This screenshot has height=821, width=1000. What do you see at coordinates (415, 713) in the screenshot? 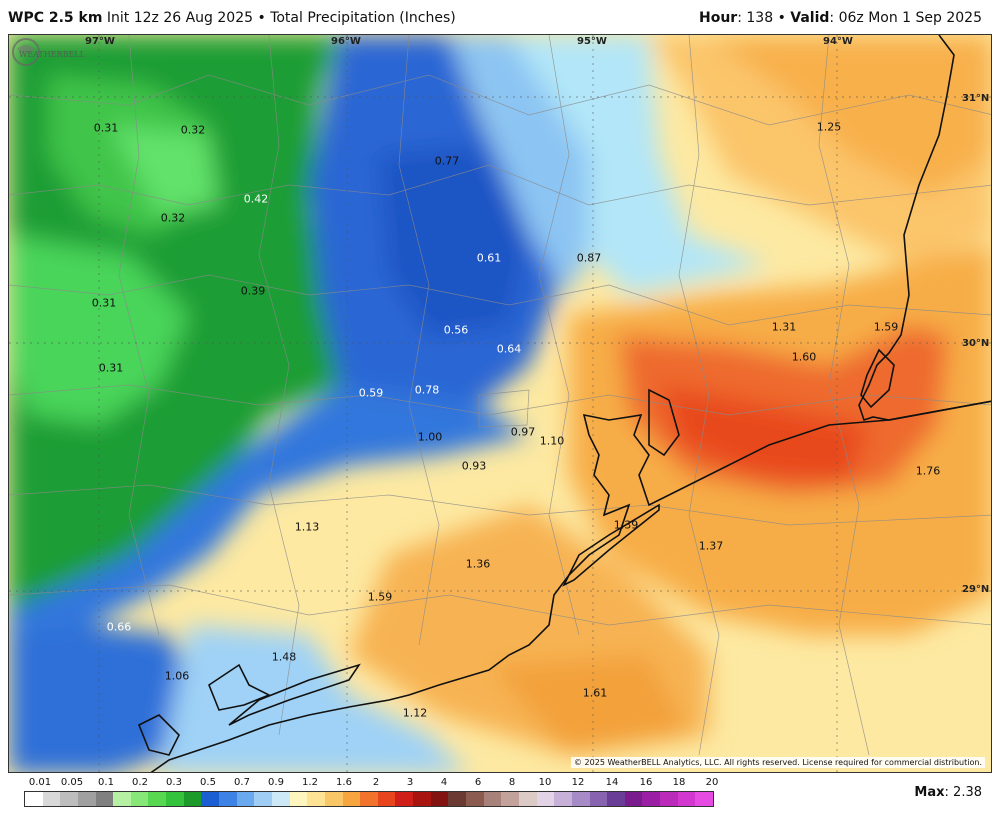
I see `precip-value: 1.12` at bounding box center [415, 713].